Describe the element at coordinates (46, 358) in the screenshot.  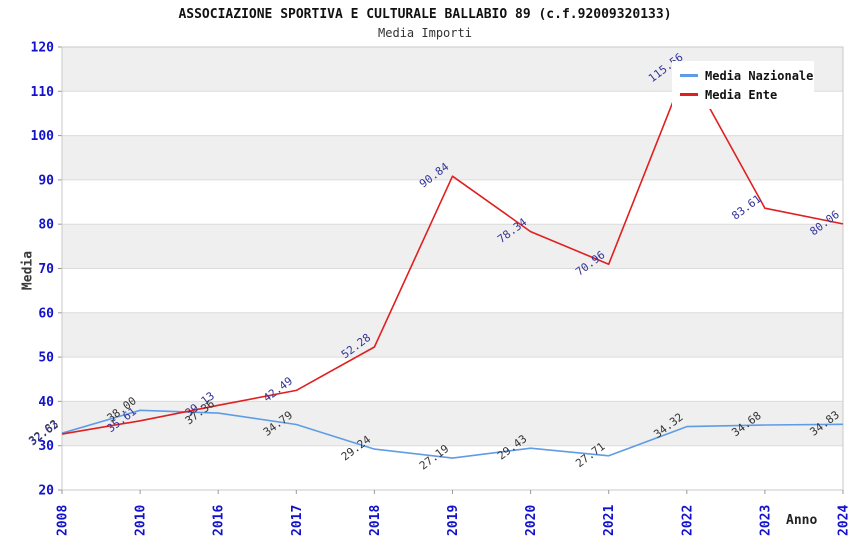
I see `y-tick-label: 50` at that location.